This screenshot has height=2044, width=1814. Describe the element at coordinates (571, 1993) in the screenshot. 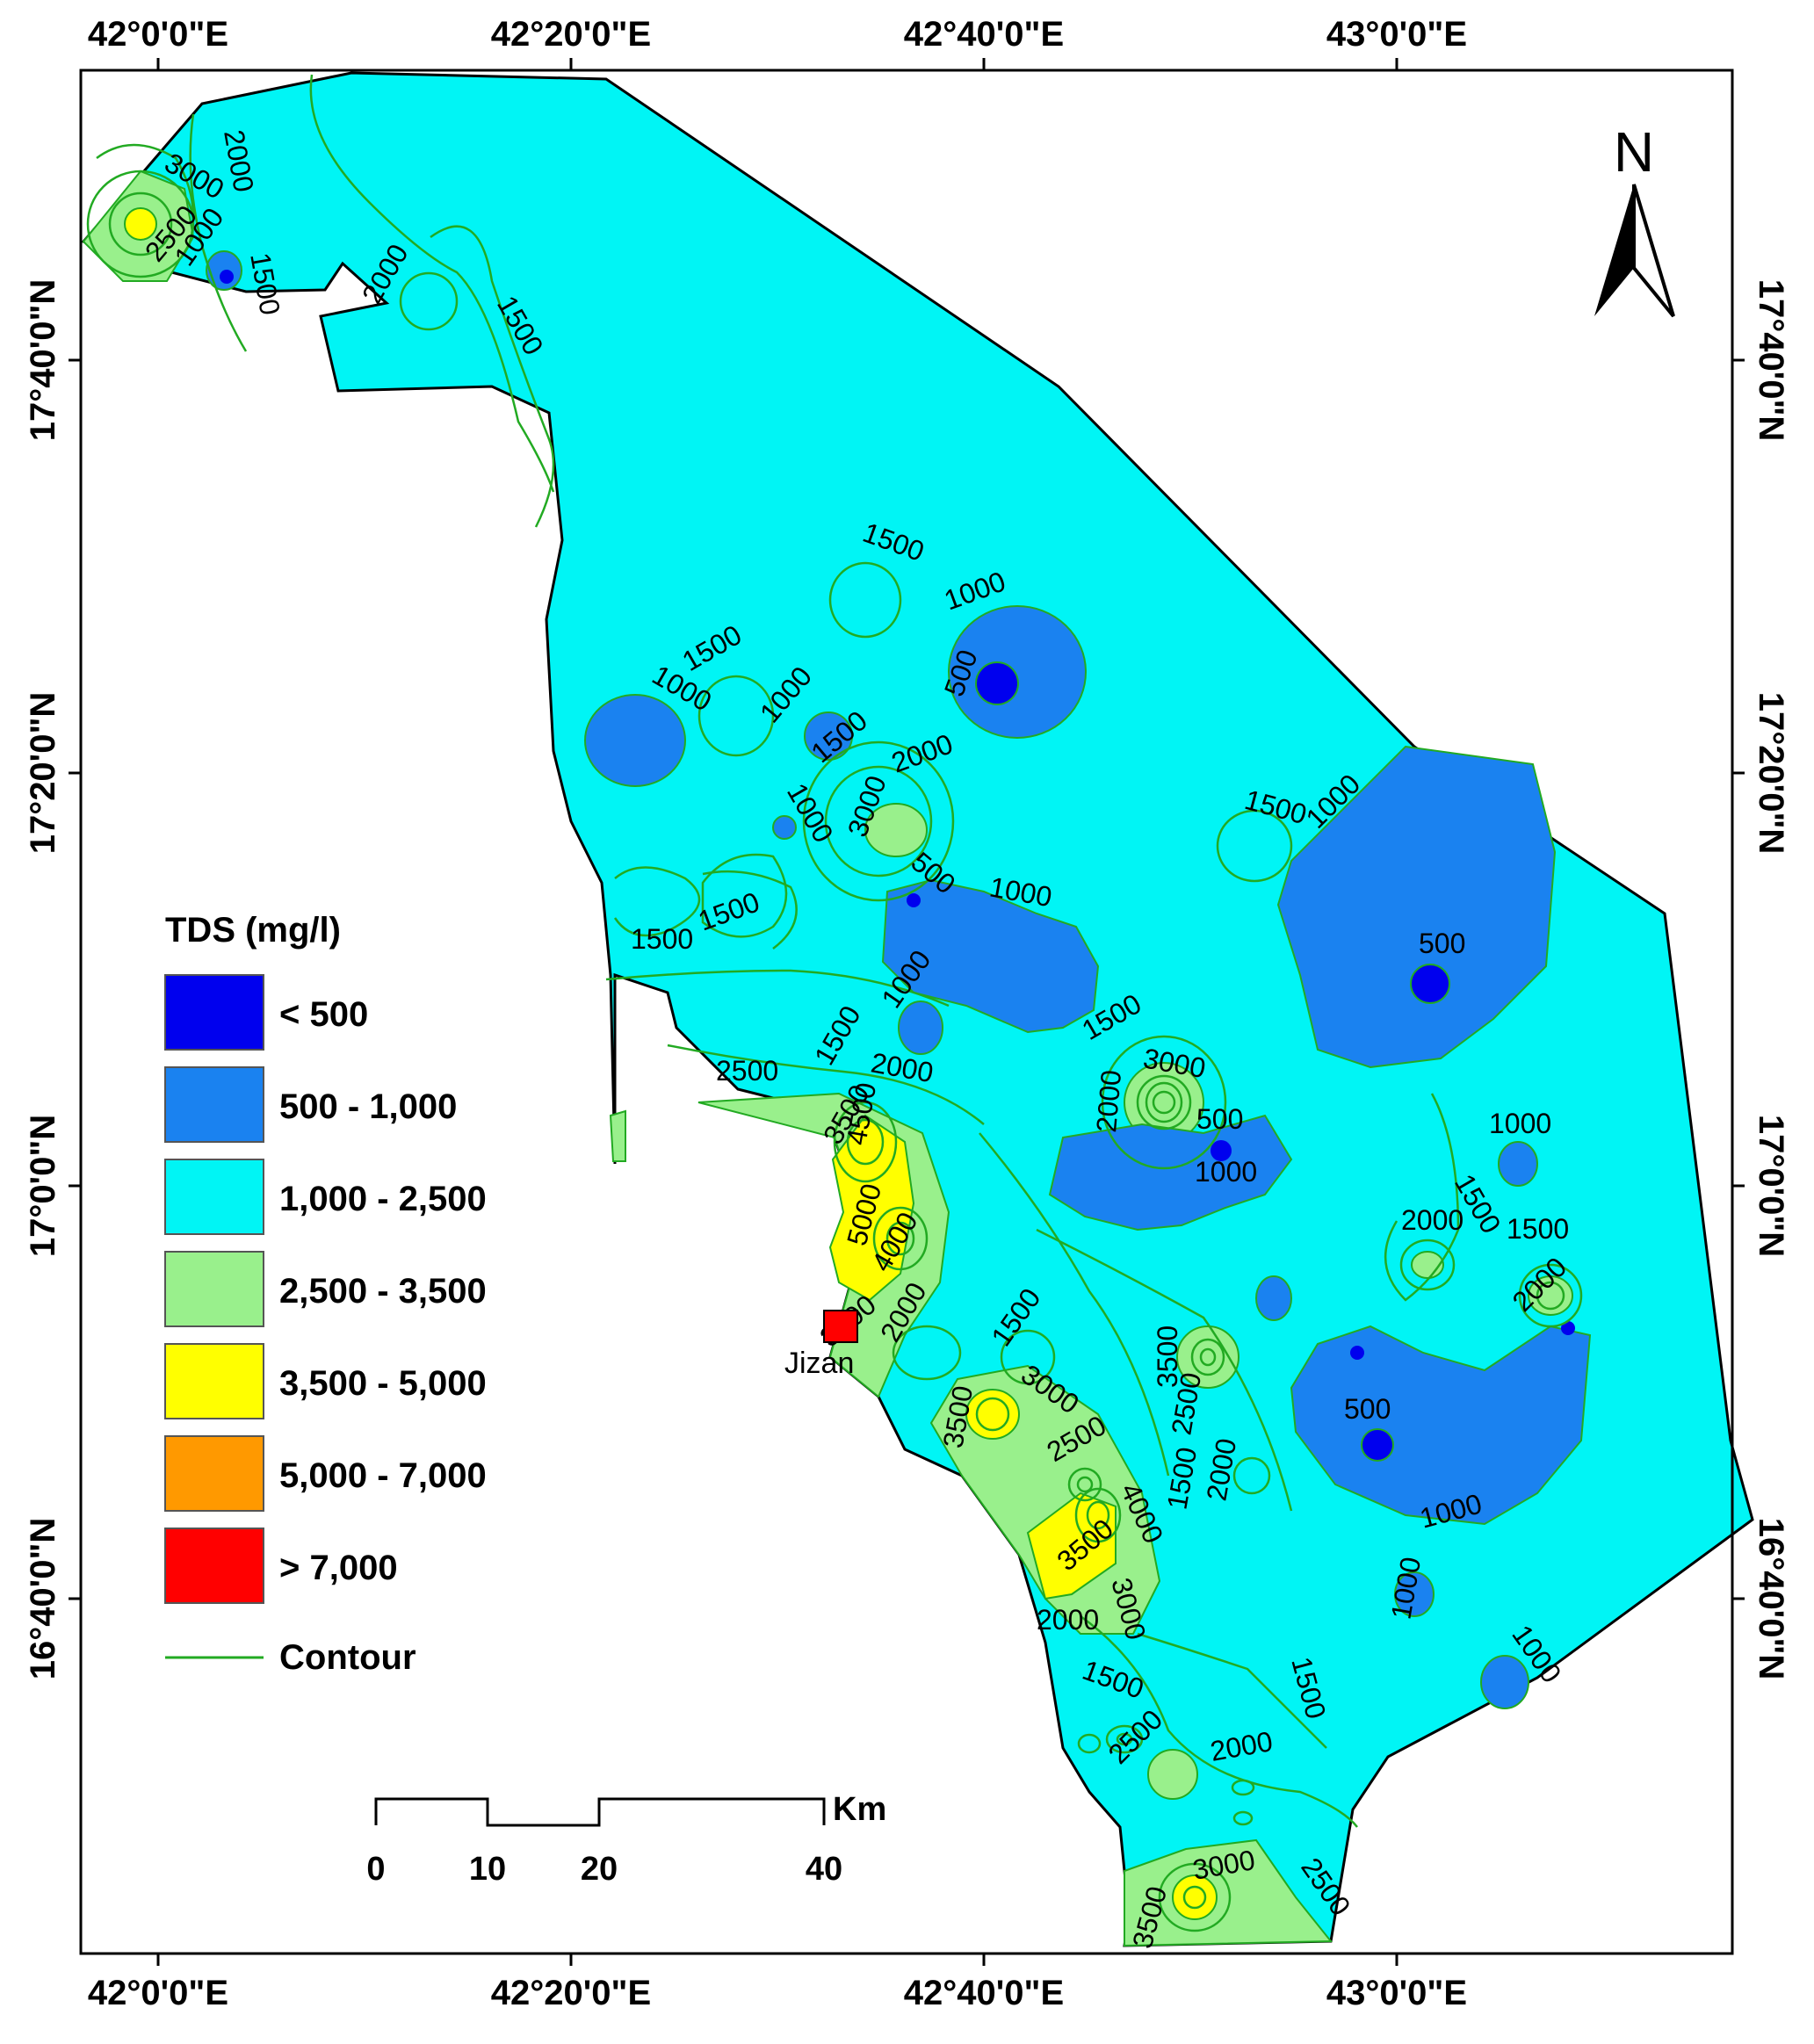

I see `lon-label-bottom-2: 42°20'0"E` at that location.